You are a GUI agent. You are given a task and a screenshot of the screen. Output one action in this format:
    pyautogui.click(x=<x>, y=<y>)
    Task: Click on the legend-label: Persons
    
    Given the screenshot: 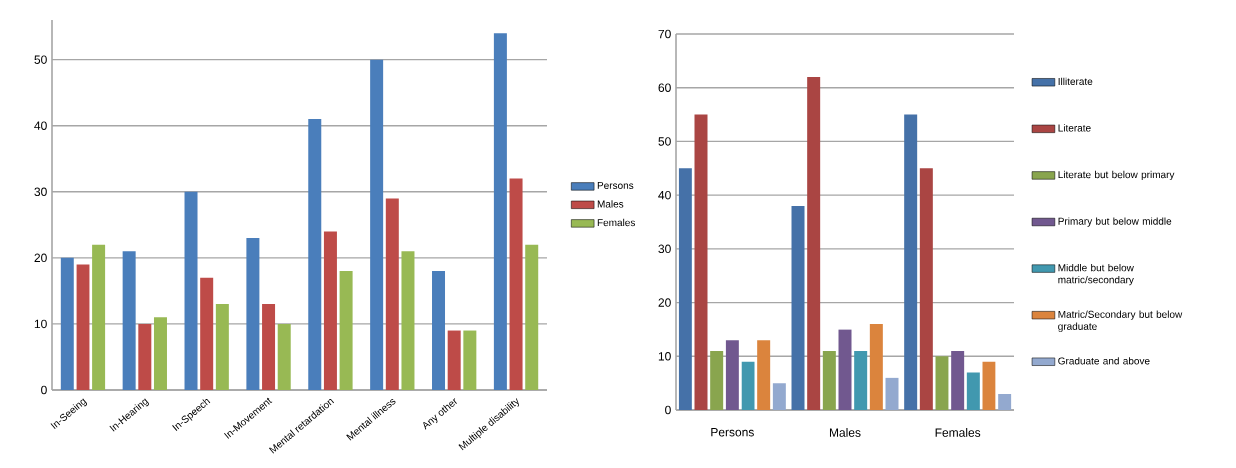 What is the action you would take?
    pyautogui.click(x=615, y=185)
    